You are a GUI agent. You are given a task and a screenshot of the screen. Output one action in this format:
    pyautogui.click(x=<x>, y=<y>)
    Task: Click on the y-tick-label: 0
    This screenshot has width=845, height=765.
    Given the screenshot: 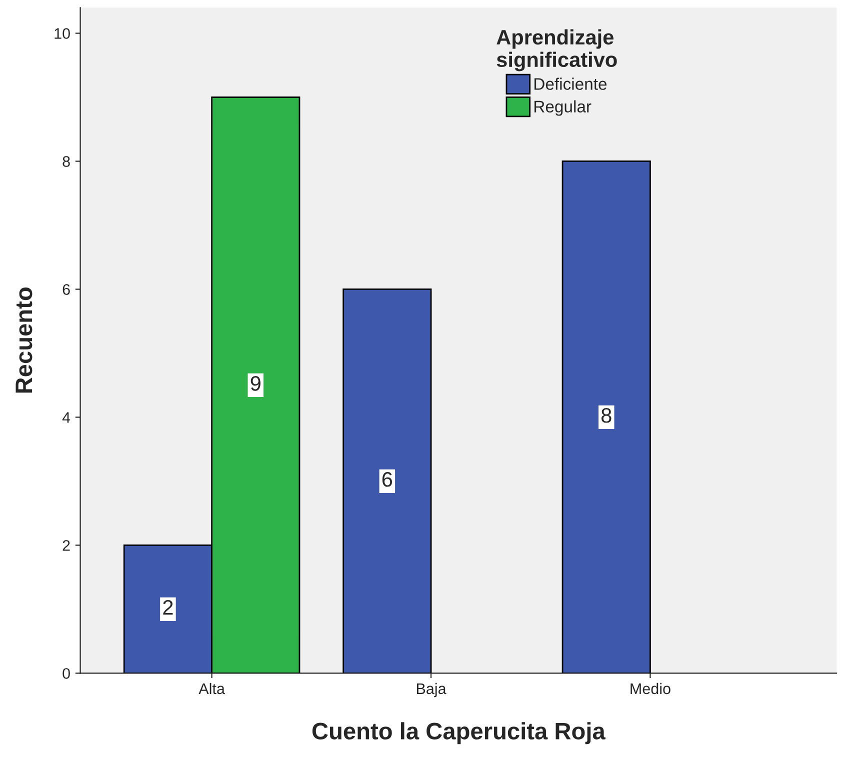 What is the action you would take?
    pyautogui.click(x=66, y=673)
    